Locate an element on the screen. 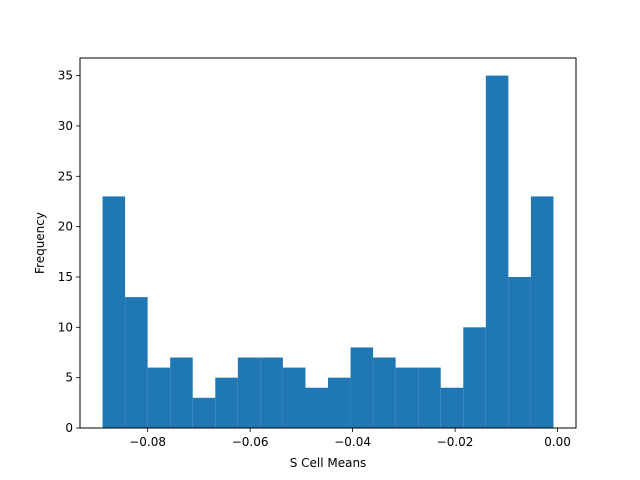 The height and width of the screenshot is (480, 640). x-axis-label: S Cell Means is located at coordinates (328, 463).